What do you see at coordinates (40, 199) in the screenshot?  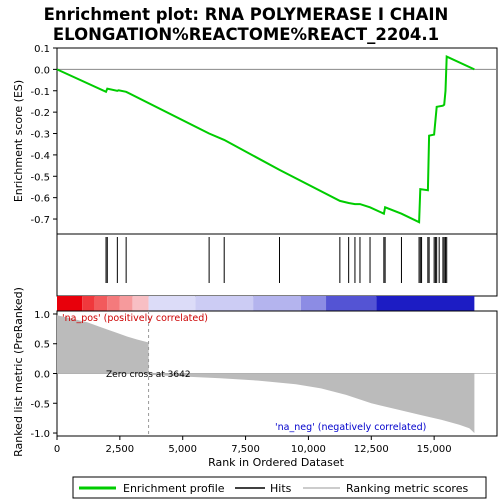 I see `es-y-tick-label: -0.6` at bounding box center [40, 199].